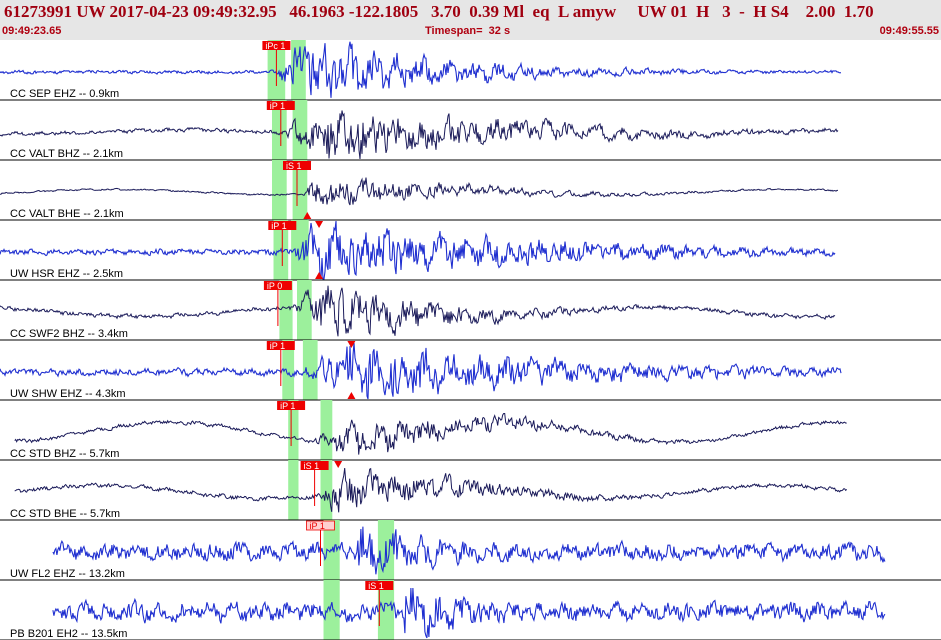 The image size is (941, 640). What do you see at coordinates (67, 574) in the screenshot?
I see `trace-label: UW FL2 EHZ -- 13.2km` at bounding box center [67, 574].